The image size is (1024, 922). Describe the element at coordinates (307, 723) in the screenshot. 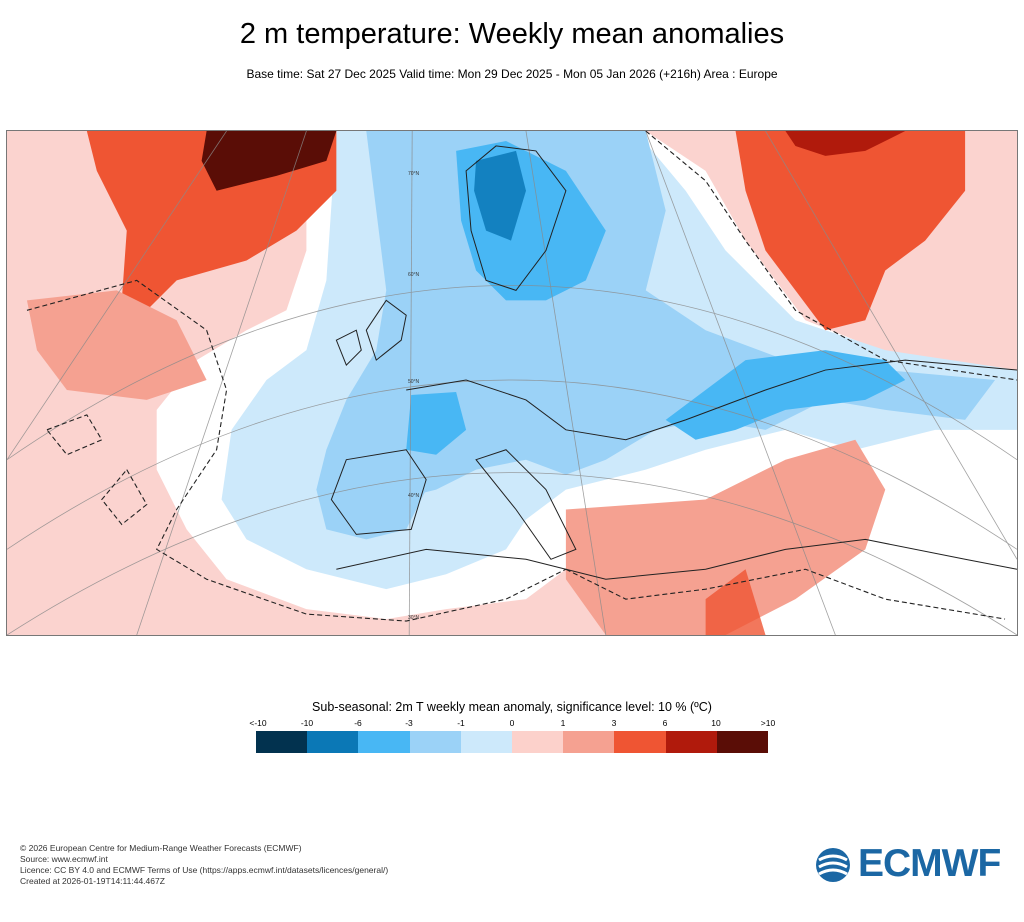

I see `legend-tick: -10` at that location.